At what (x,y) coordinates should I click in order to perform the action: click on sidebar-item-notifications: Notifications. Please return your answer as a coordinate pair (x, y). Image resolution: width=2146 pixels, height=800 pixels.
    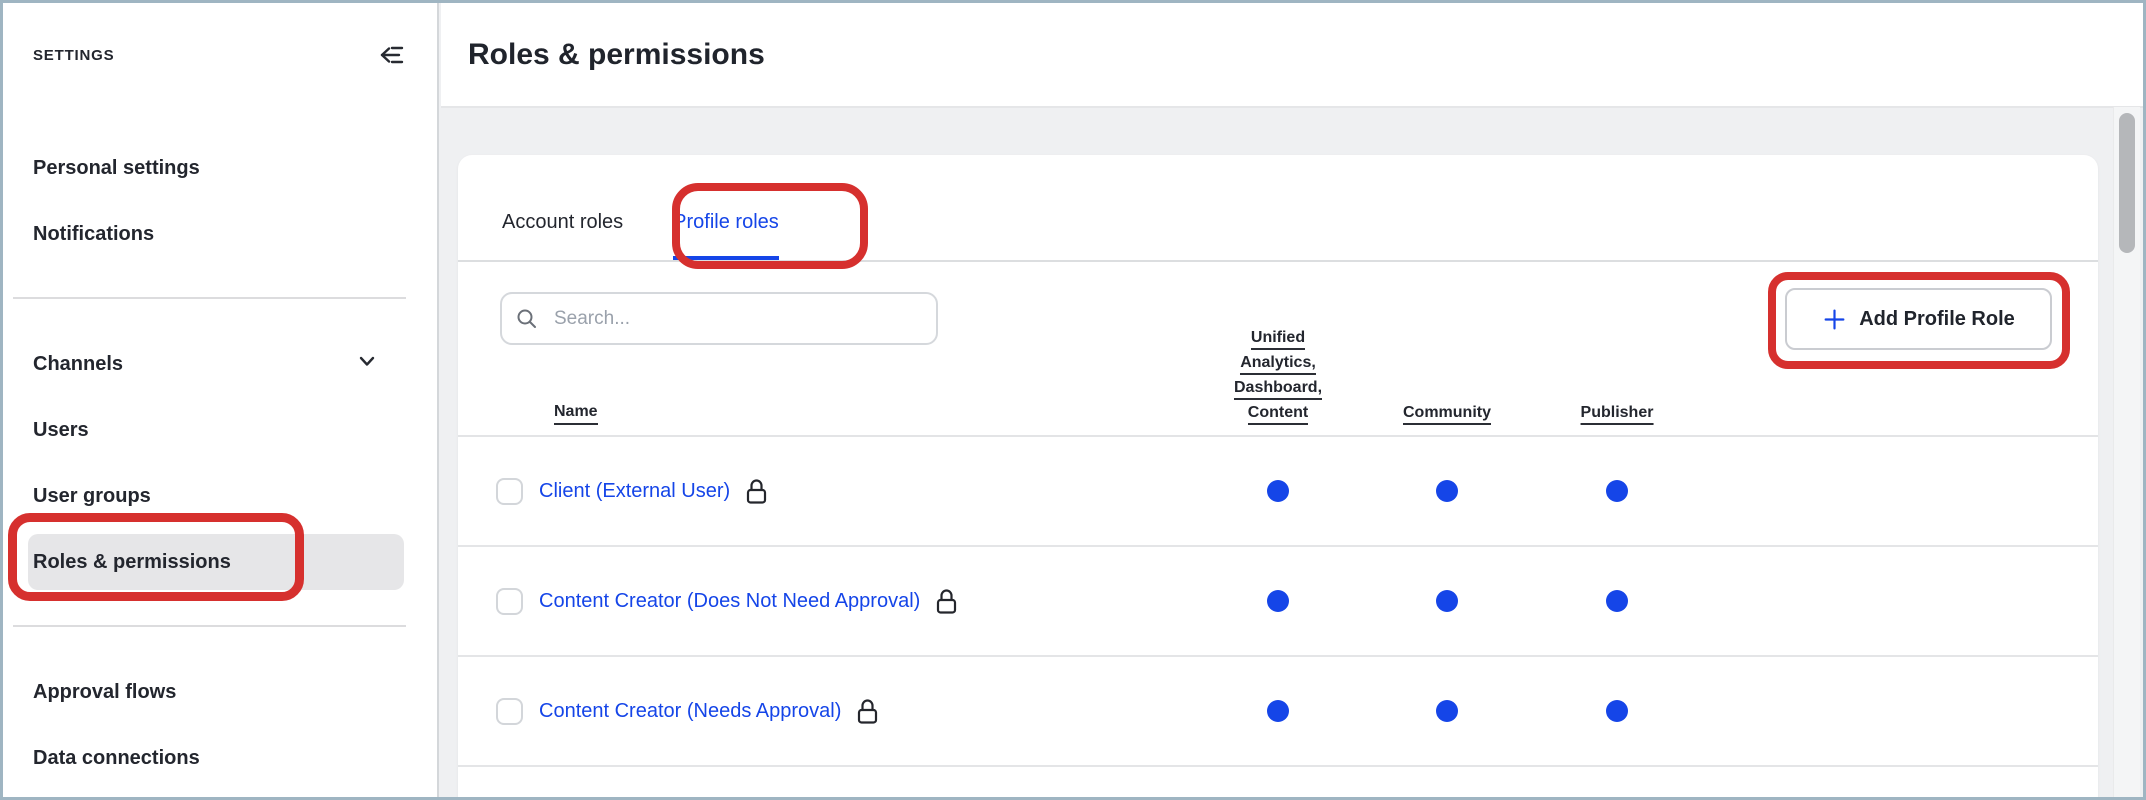
    Looking at the image, I should click on (220, 234).